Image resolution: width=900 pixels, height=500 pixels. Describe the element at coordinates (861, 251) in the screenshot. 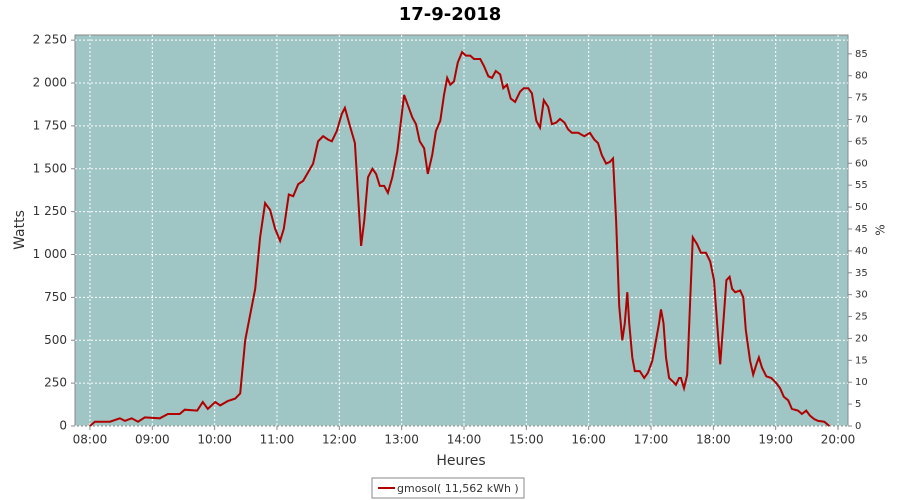

I see `y2-tick-label: 40` at that location.